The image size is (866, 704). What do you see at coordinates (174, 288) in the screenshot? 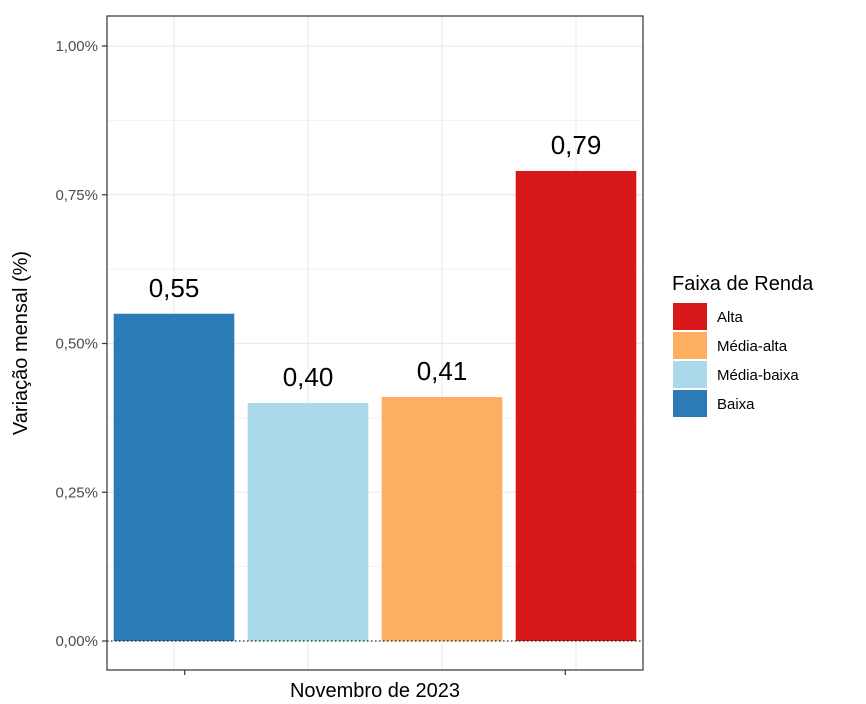
I see `data-label: 0,55` at bounding box center [174, 288].